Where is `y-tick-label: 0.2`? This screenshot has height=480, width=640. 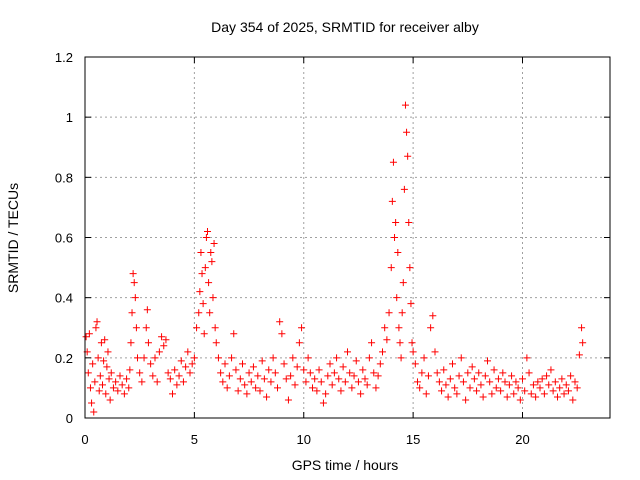
y-tick-label: 0.2 is located at coordinates (64, 358).